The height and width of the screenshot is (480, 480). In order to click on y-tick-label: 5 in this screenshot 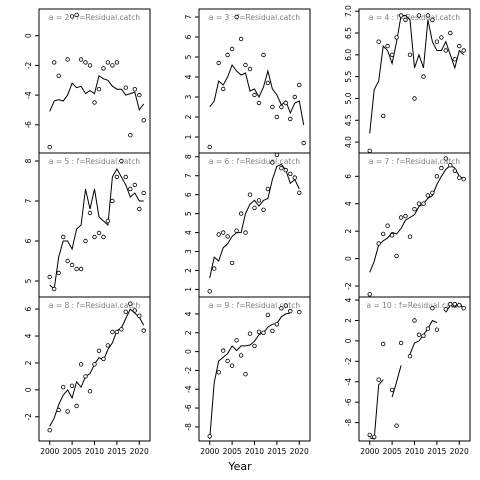, I will do `click(188, 56)`.